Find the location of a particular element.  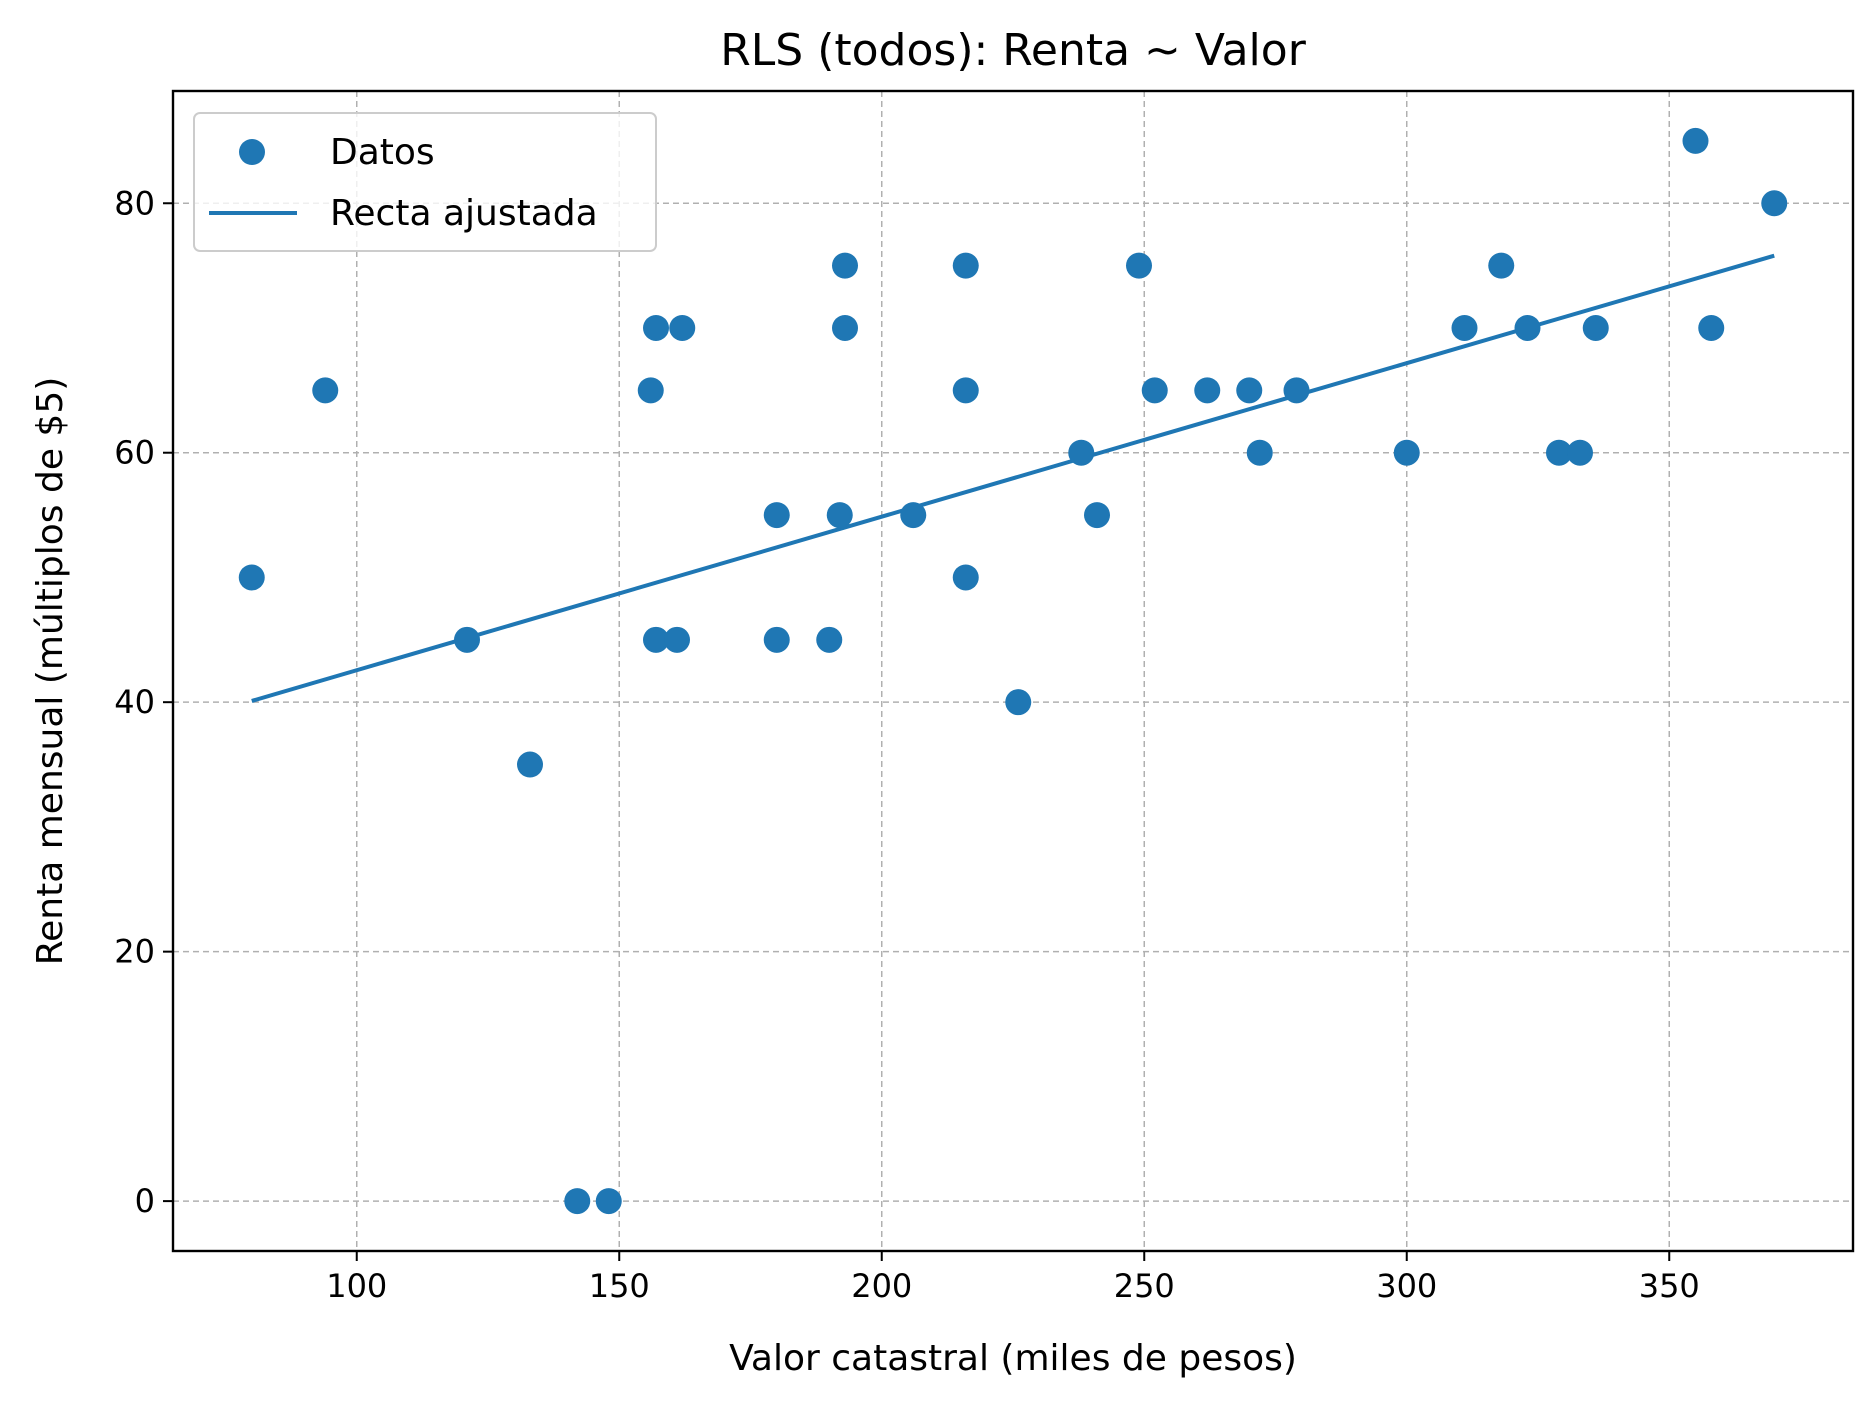

x-tick-label: 350 is located at coordinates (1669, 1286).